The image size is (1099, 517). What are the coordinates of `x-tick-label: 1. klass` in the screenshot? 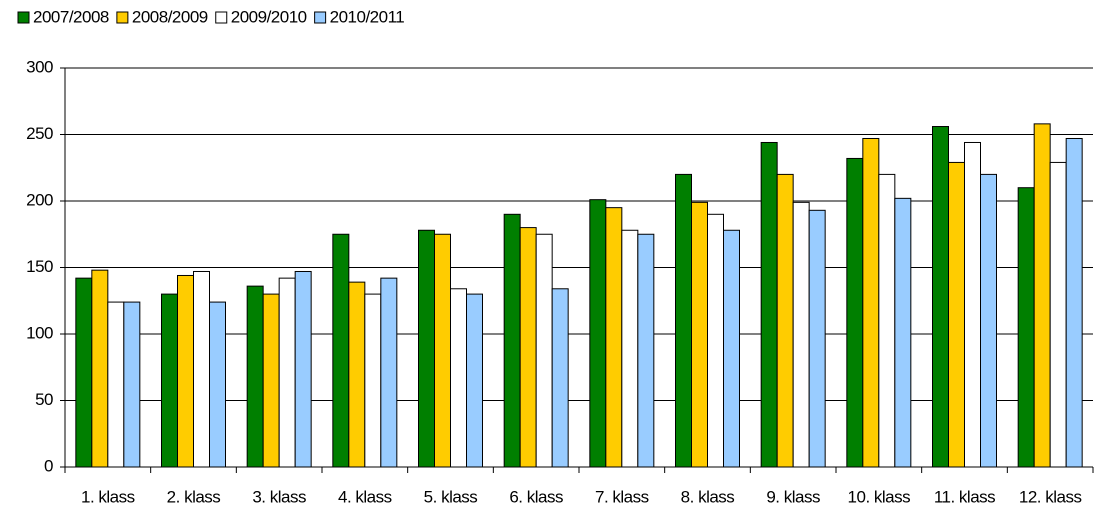 It's located at (108, 496).